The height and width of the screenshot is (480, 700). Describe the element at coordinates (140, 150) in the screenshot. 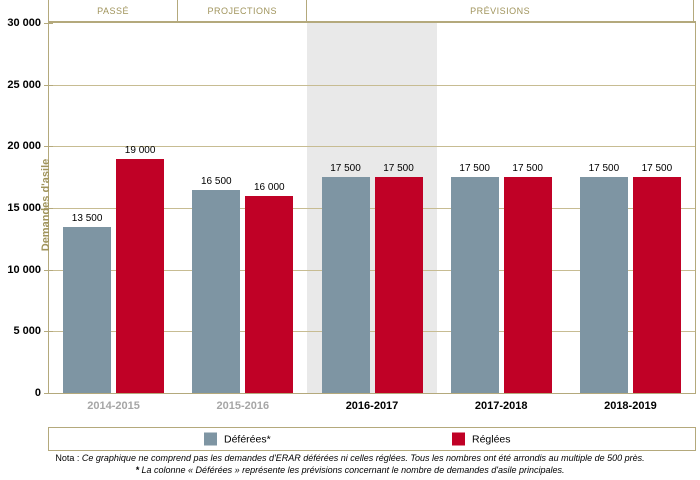

I see `bar-value-label: 19 000` at that location.